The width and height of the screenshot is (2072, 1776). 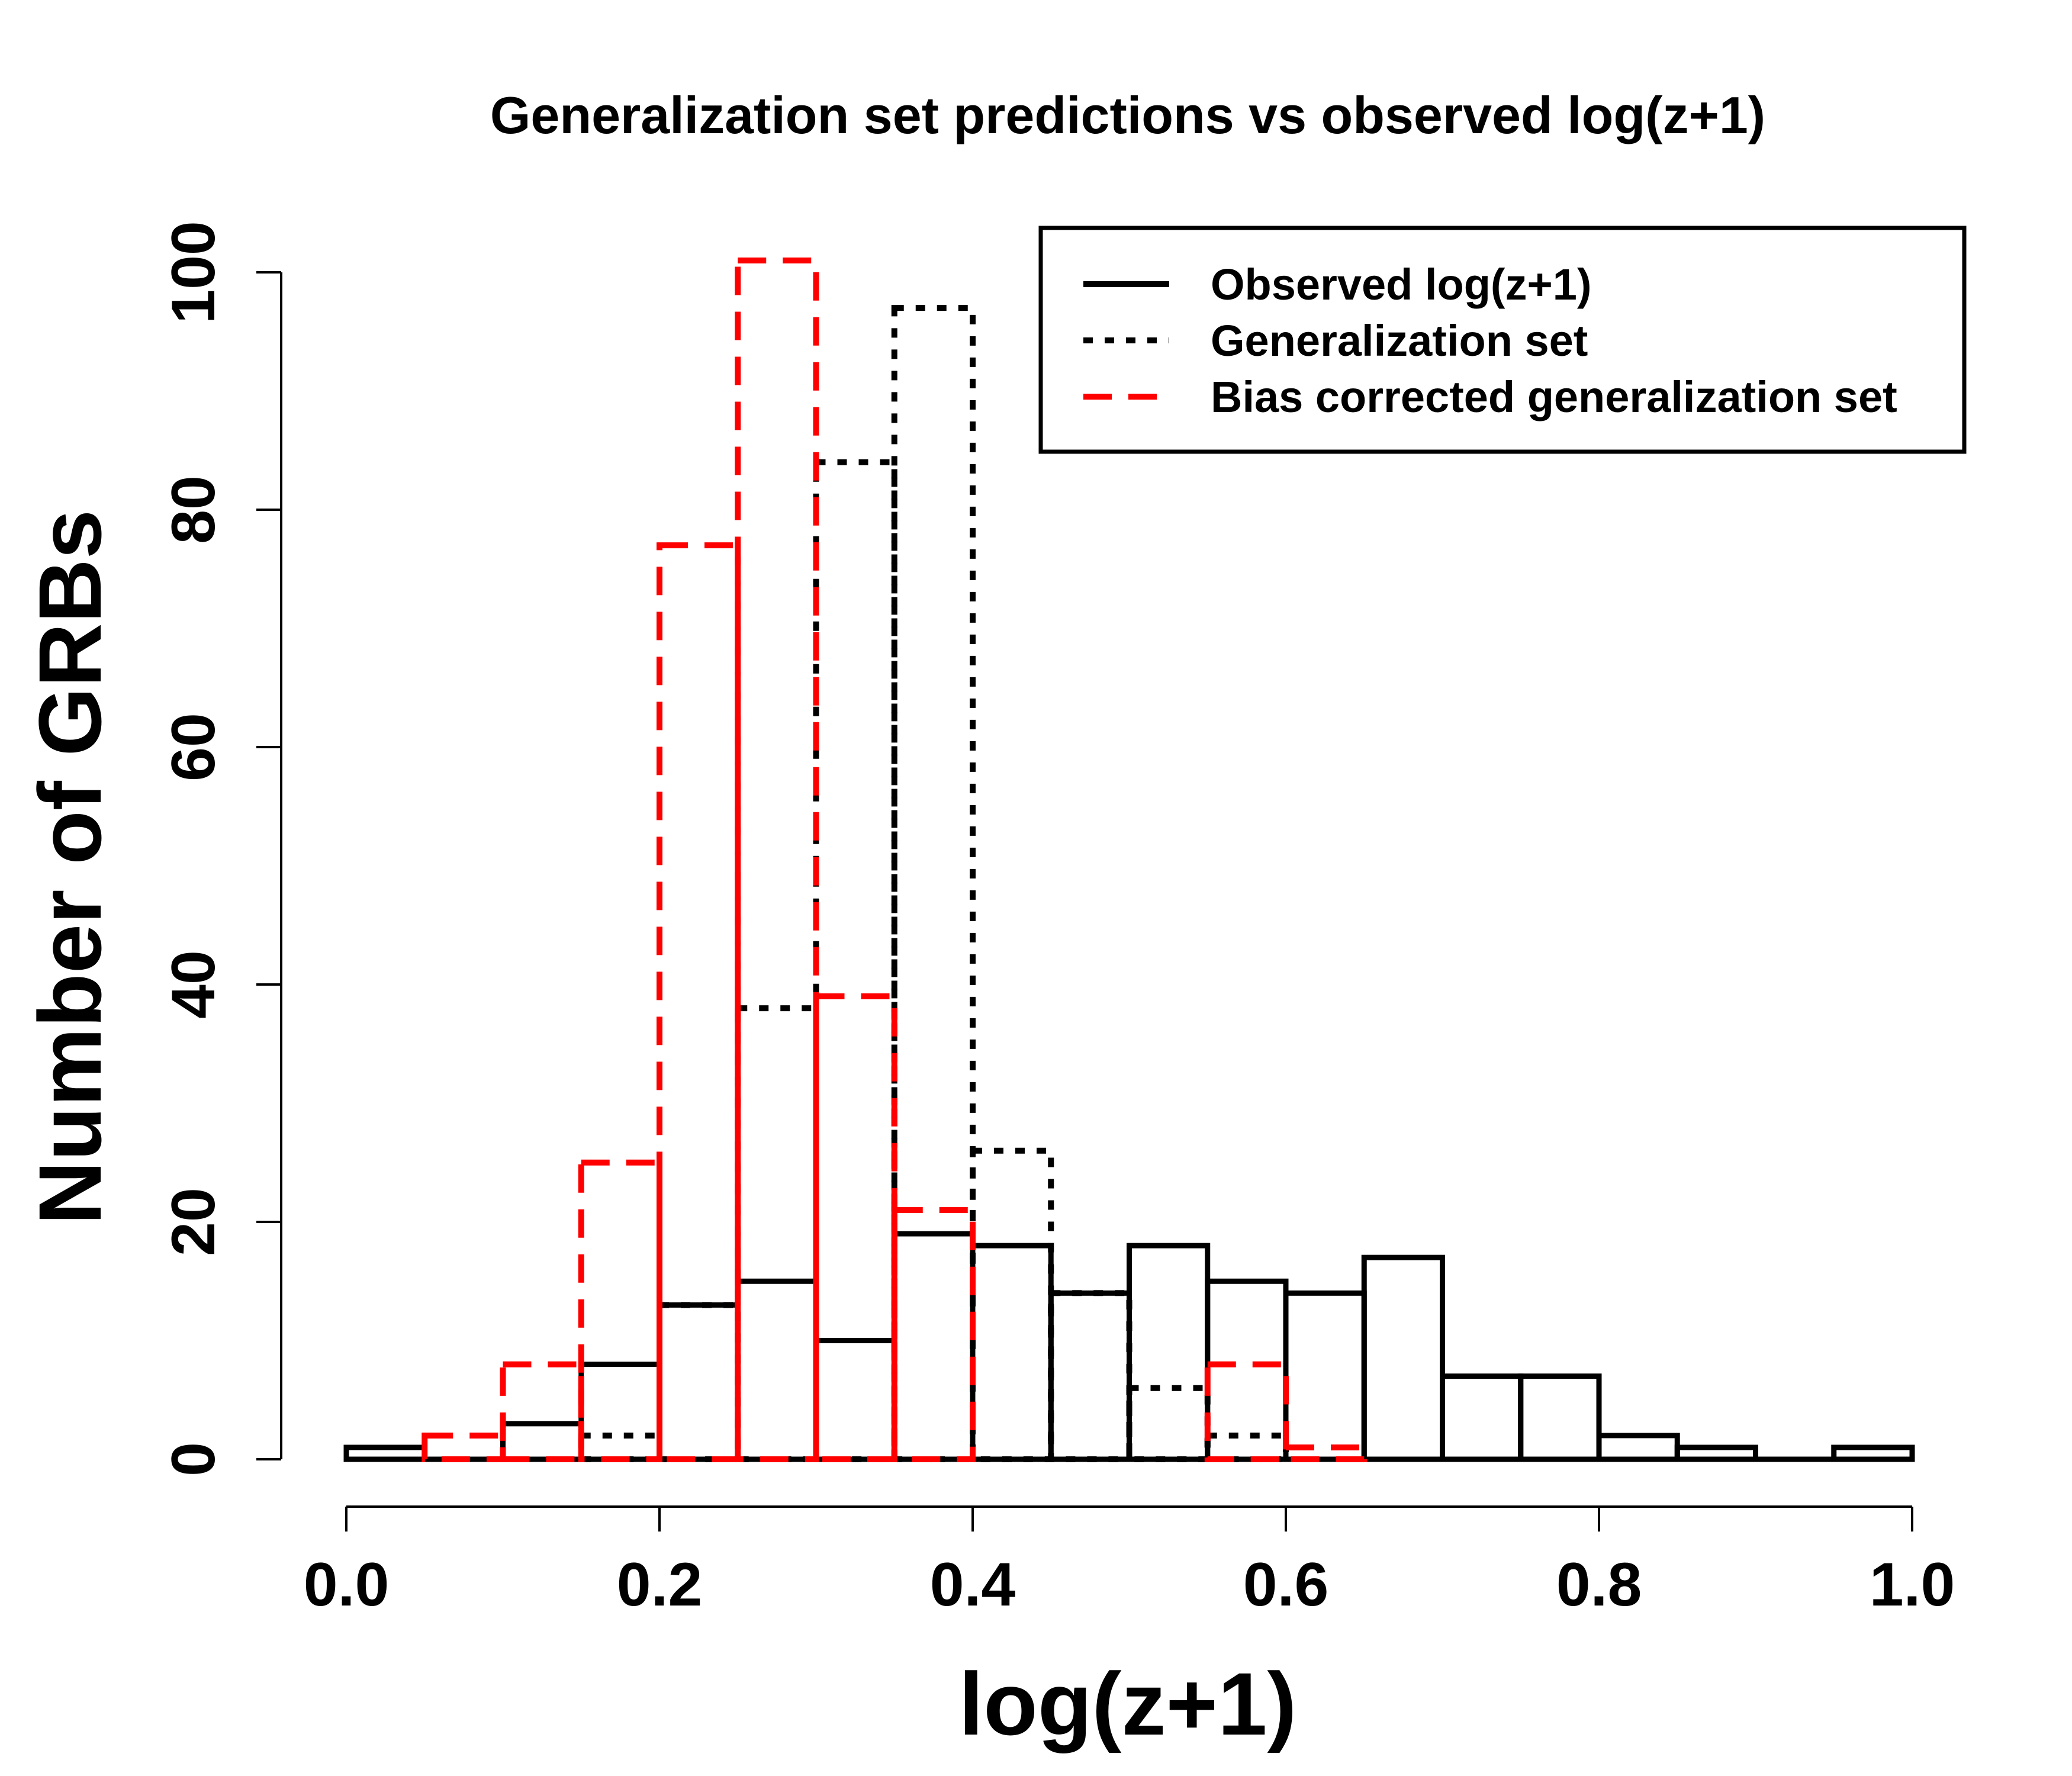 I want to click on x-tick-label: 0.8, so click(x=1599, y=1584).